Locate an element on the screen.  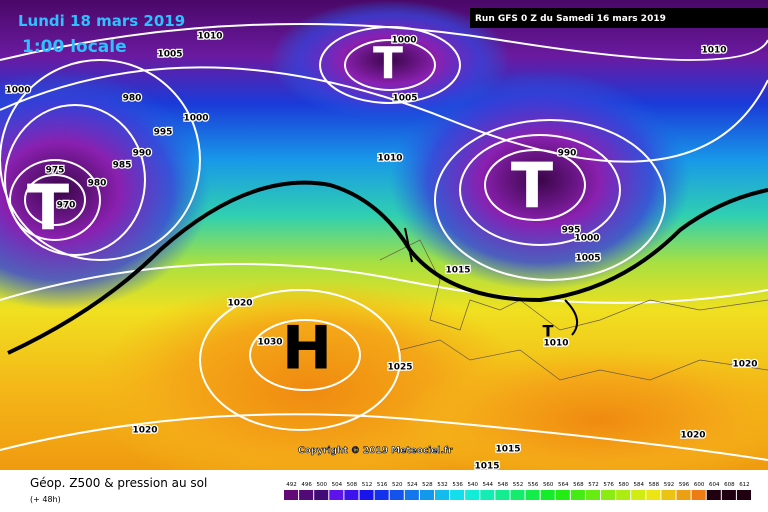
legend-label: 508 is located at coordinates (352, 485).